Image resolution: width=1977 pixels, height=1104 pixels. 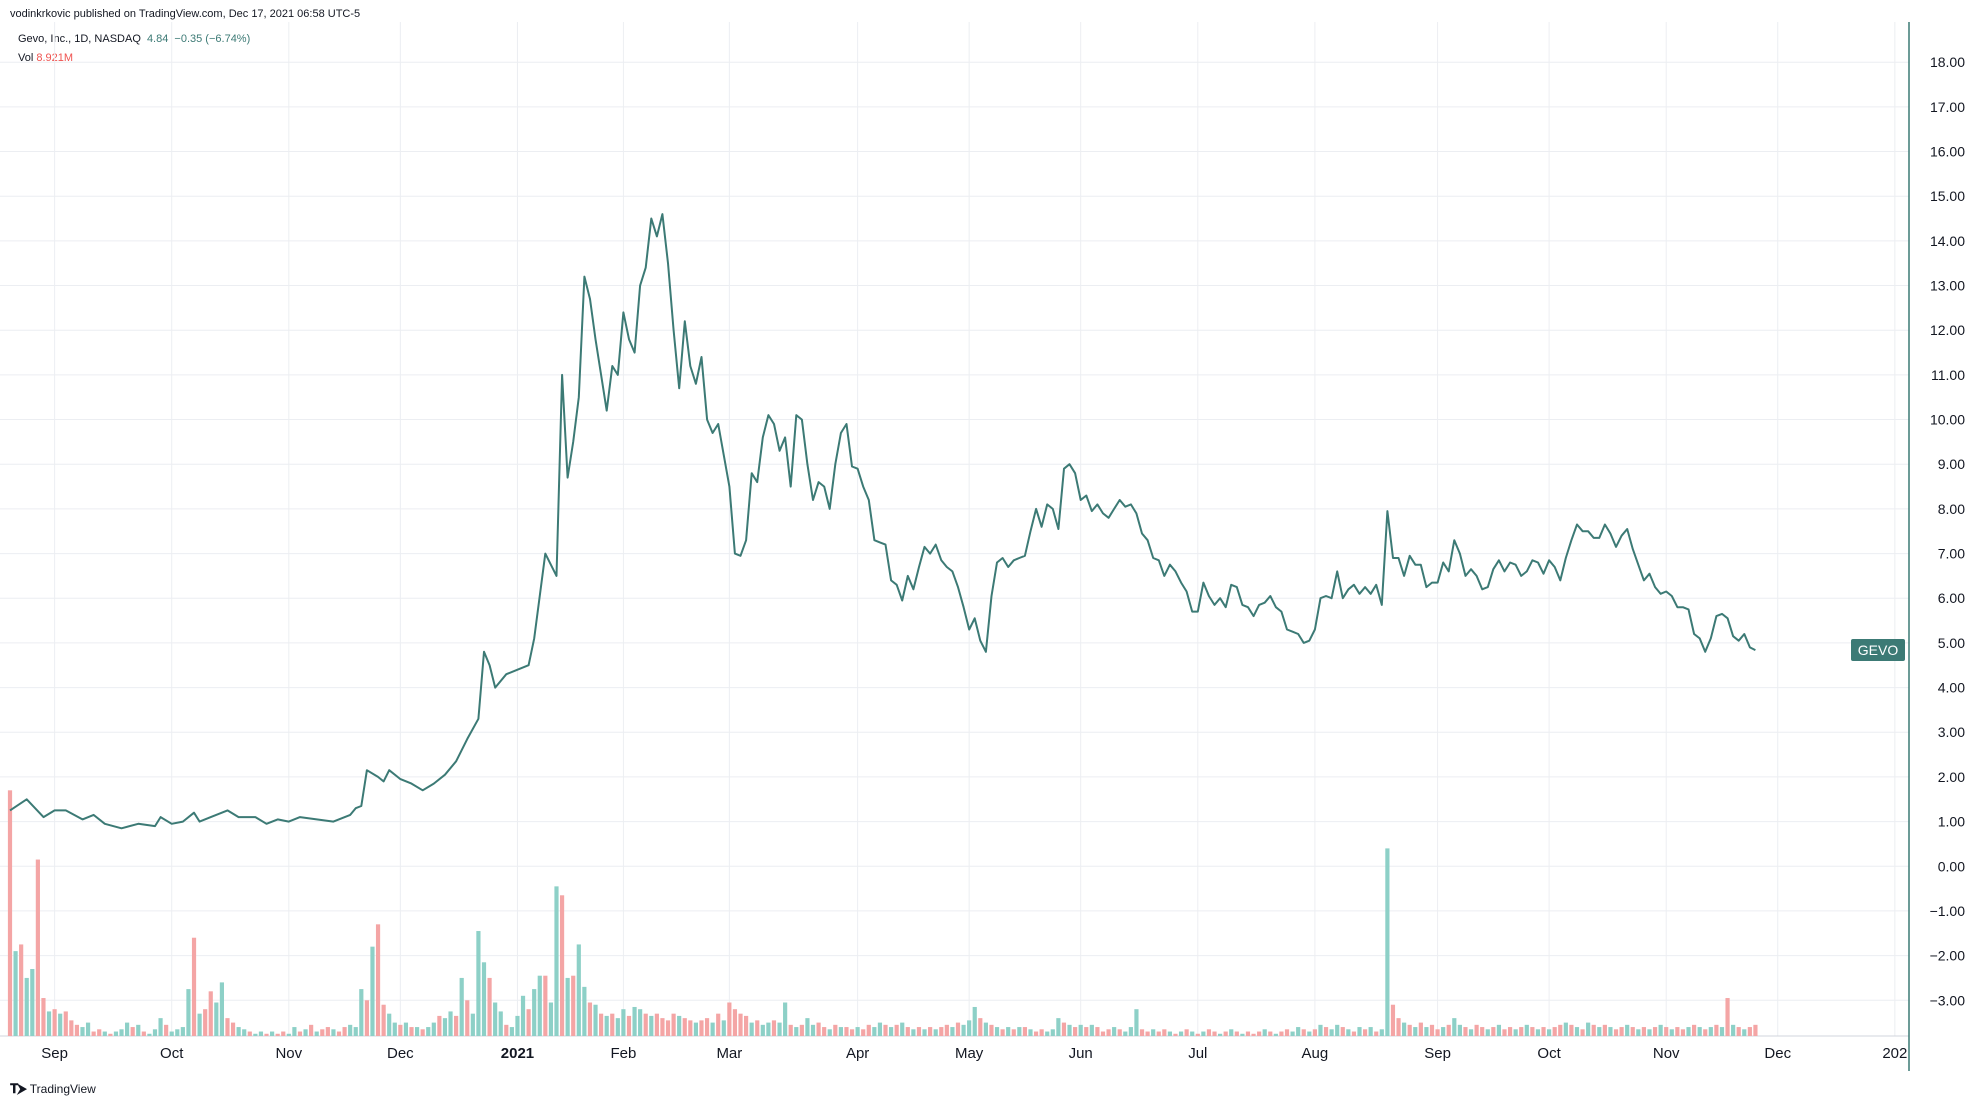 I want to click on price-tick-label: 11.00, so click(x=1948, y=375).